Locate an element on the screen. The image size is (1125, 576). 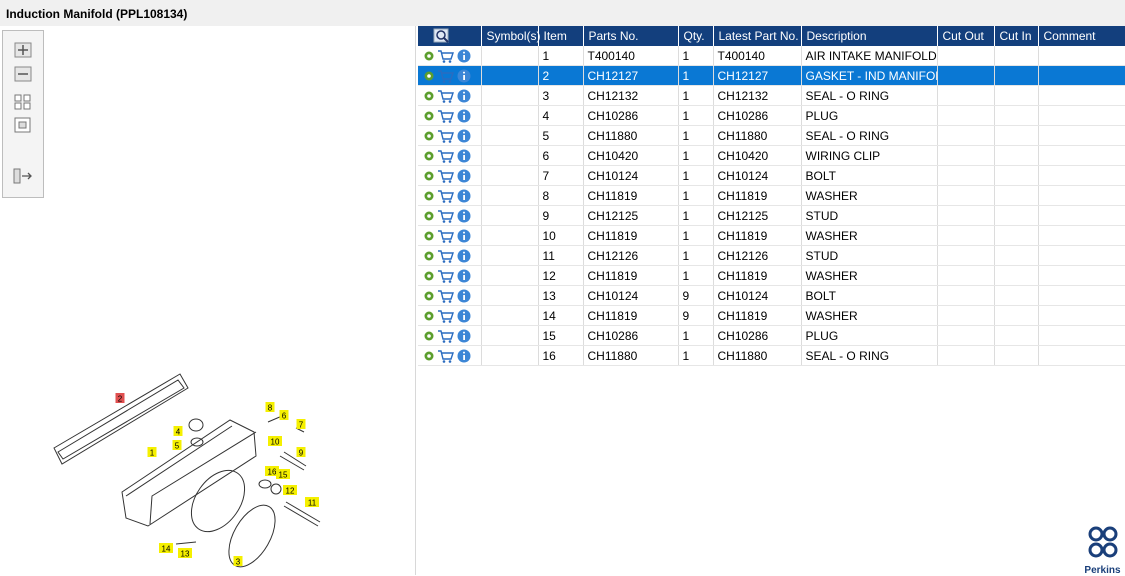
part-row: 9 CH12125 1 CH12125 STUD is located at coordinates (771, 215).